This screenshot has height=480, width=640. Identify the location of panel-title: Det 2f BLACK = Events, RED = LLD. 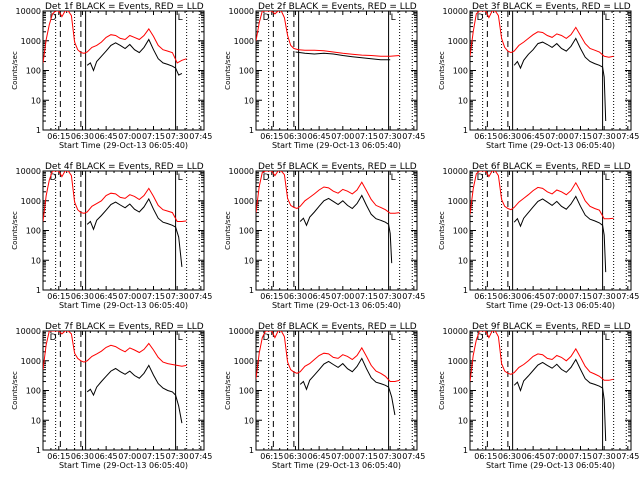
(337, 7).